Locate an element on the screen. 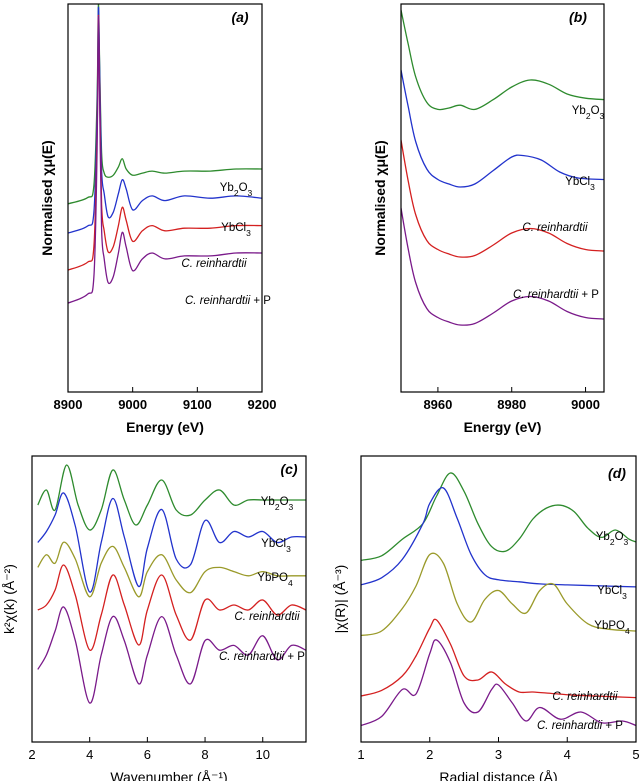  x-tick-label: 8960 is located at coordinates (437, 404).